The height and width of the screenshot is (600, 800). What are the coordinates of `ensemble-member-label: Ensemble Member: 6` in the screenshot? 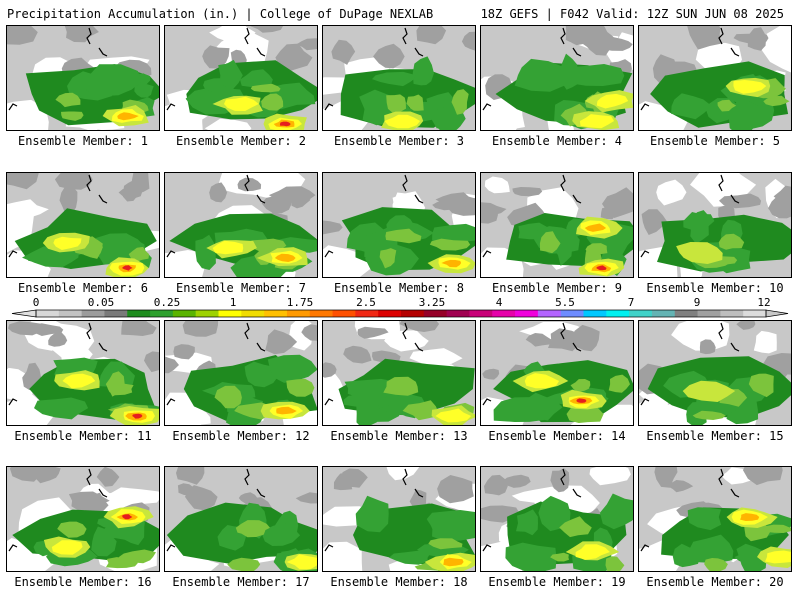 It's located at (83, 288).